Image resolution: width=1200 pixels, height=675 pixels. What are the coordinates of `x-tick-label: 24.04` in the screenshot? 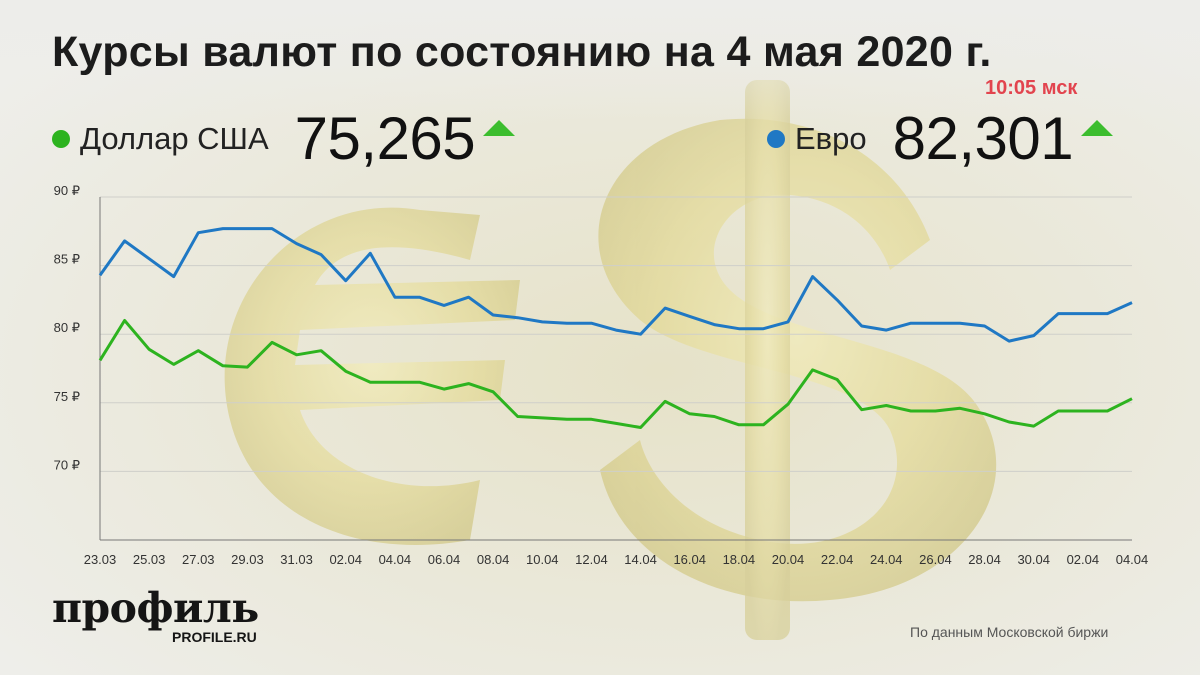 It's located at (886, 559).